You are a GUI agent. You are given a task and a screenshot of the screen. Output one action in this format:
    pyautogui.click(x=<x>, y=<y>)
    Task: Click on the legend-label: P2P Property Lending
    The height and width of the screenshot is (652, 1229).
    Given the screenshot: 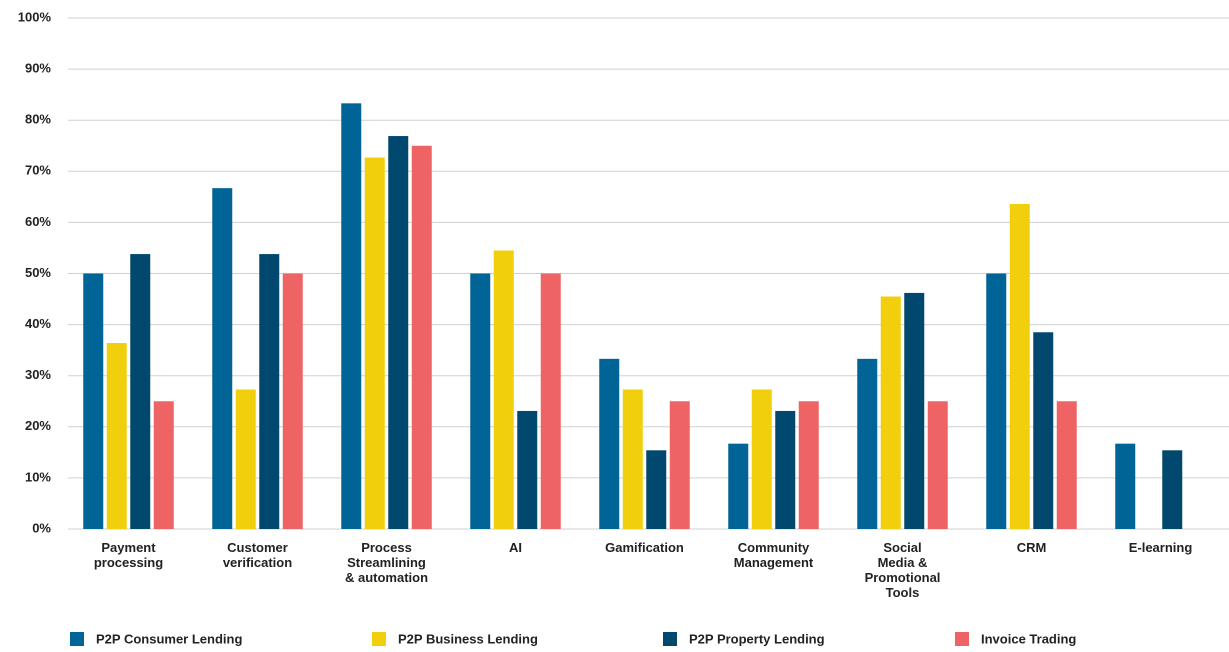 What is the action you would take?
    pyautogui.click(x=757, y=638)
    